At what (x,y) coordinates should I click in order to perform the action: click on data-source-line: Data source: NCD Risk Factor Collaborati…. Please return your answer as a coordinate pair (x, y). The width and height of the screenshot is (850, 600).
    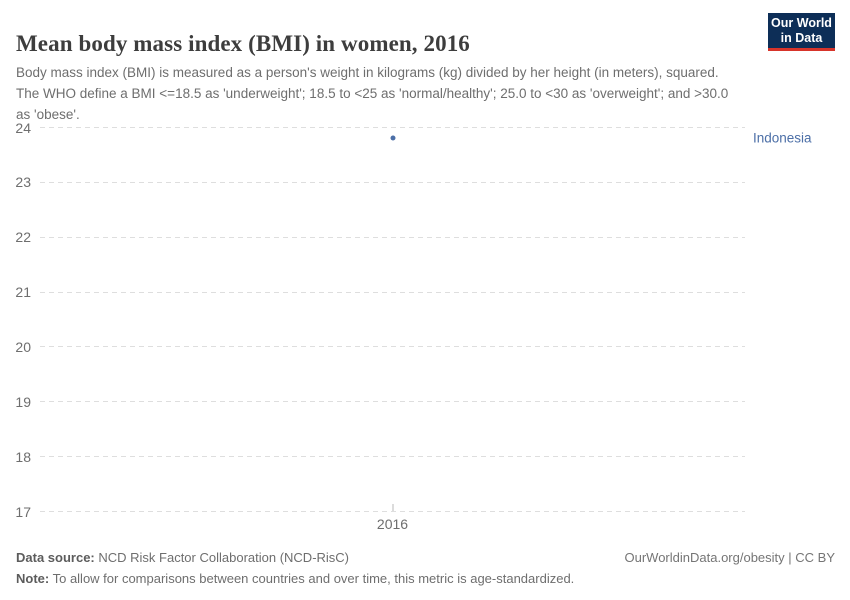
    Looking at the image, I should click on (295, 557).